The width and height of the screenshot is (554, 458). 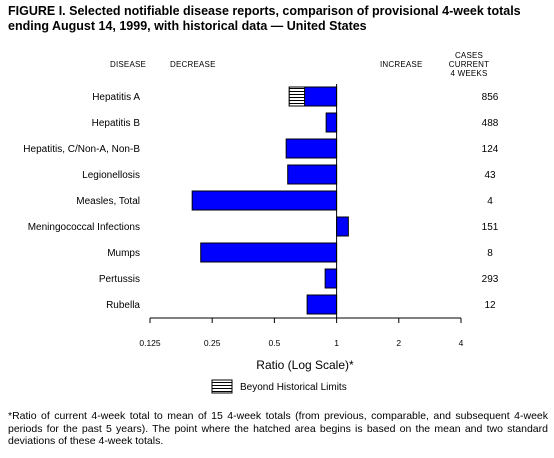 I want to click on bar-legionellosis, so click(x=312, y=174).